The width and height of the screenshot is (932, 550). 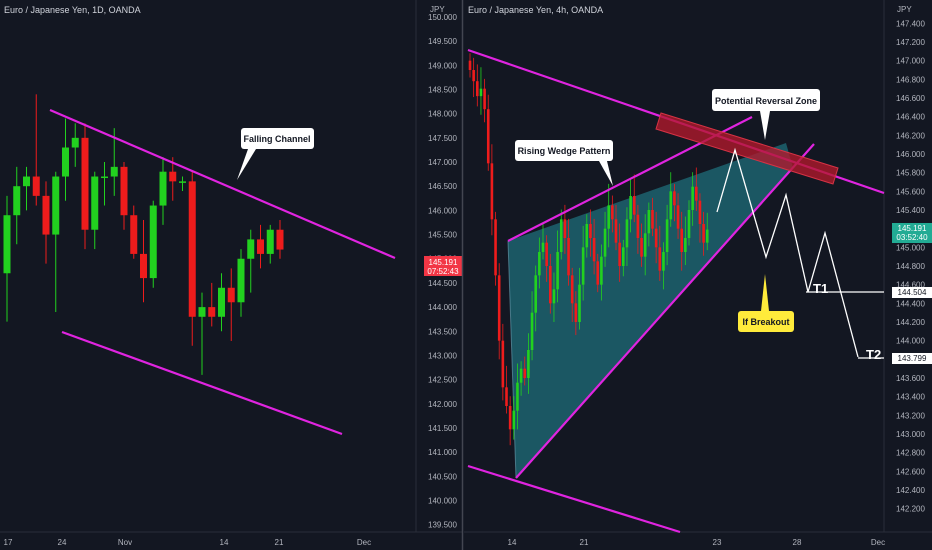 I want to click on breakout-label: If Breakout, so click(x=765, y=322).